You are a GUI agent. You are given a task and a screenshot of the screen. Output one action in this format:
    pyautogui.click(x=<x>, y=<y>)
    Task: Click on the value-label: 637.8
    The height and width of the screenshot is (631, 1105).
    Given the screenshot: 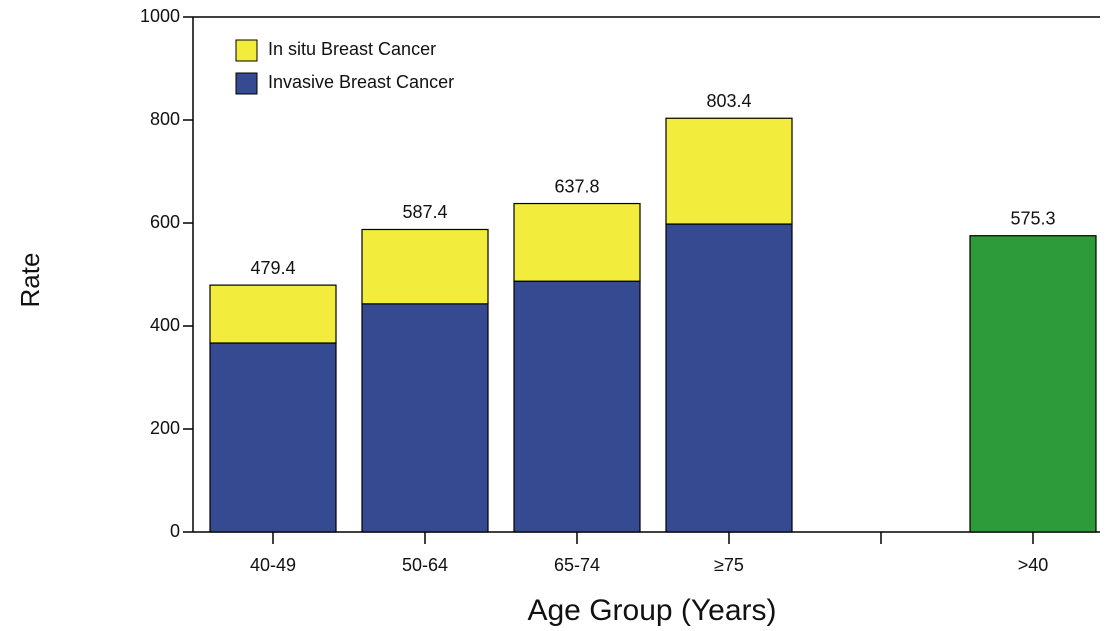 What is the action you would take?
    pyautogui.click(x=576, y=186)
    